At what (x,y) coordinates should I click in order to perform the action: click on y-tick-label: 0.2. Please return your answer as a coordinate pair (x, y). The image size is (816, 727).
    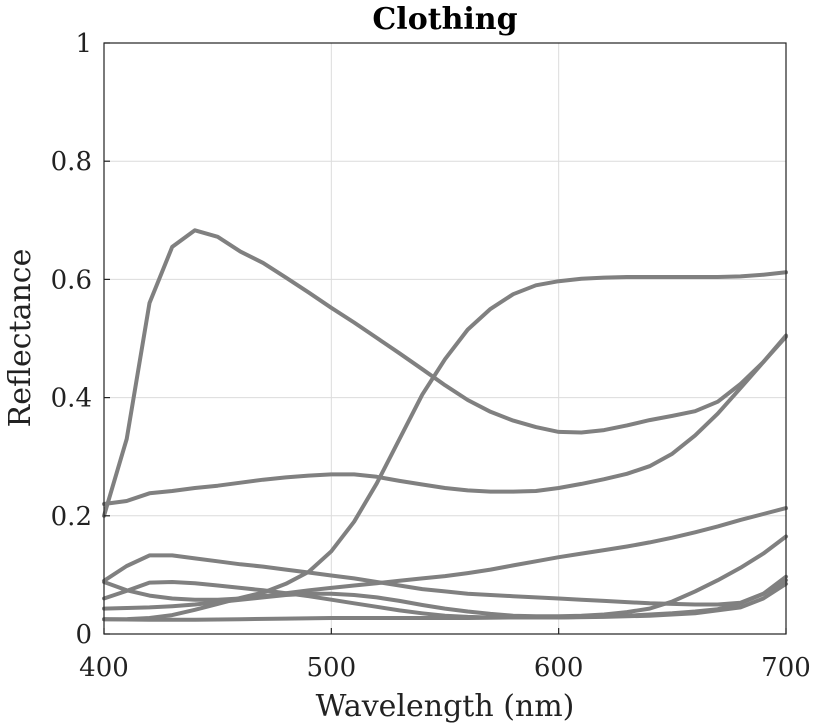
    Looking at the image, I should click on (71, 517).